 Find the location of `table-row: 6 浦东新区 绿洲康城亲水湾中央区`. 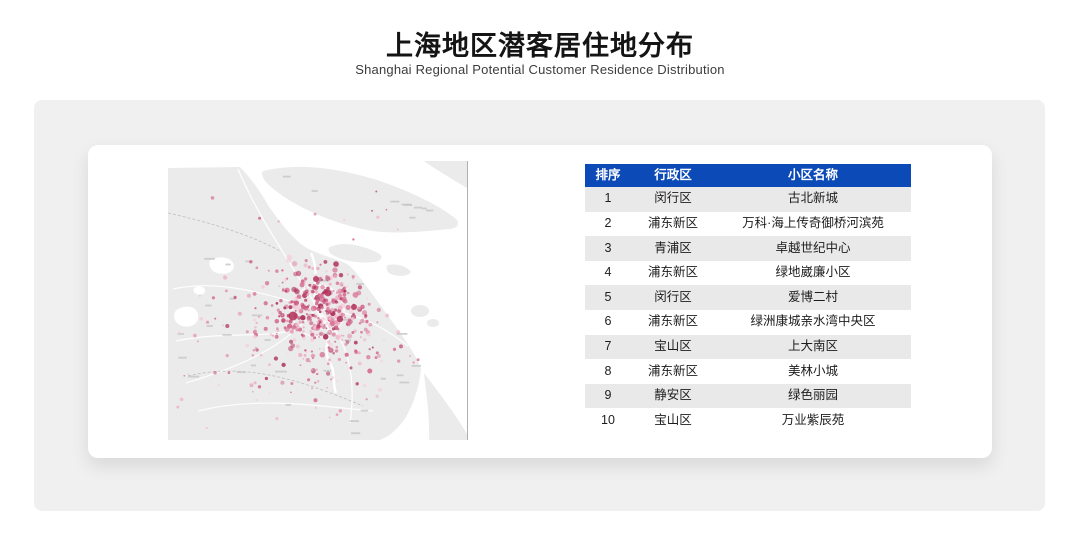

table-row: 6 浦东新区 绿洲康城亲水湾中央区 is located at coordinates (748, 322).